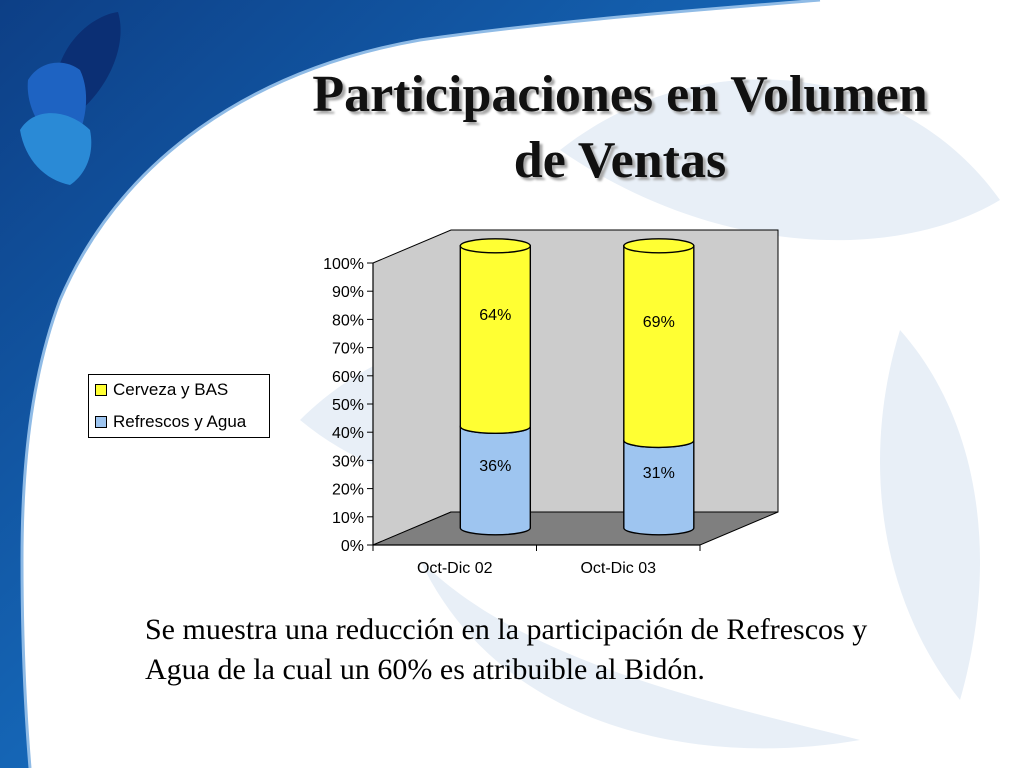 This screenshot has width=1024, height=768. I want to click on legend-label-cerveza: Cerveza y BAS, so click(171, 389).